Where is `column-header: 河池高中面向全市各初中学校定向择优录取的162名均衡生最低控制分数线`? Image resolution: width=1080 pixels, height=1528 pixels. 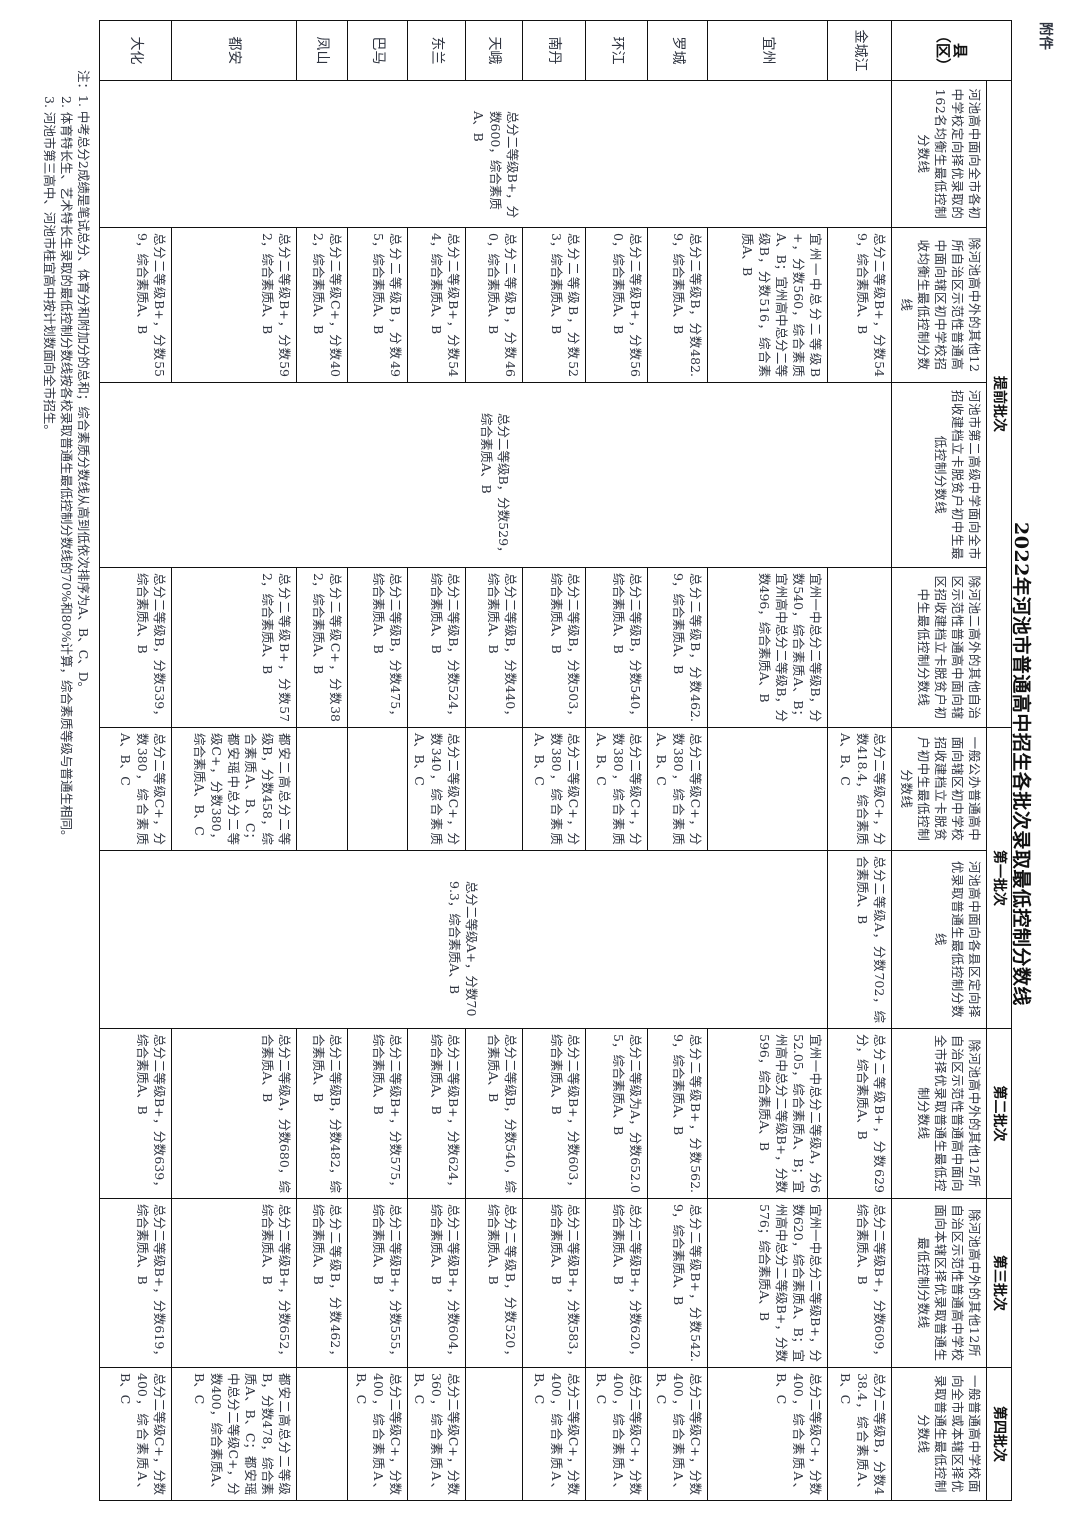
column-header: 河池高中面向全市各初中学校定向择优录取的162名均衡生最低控制分数线 is located at coordinates (939, 154).